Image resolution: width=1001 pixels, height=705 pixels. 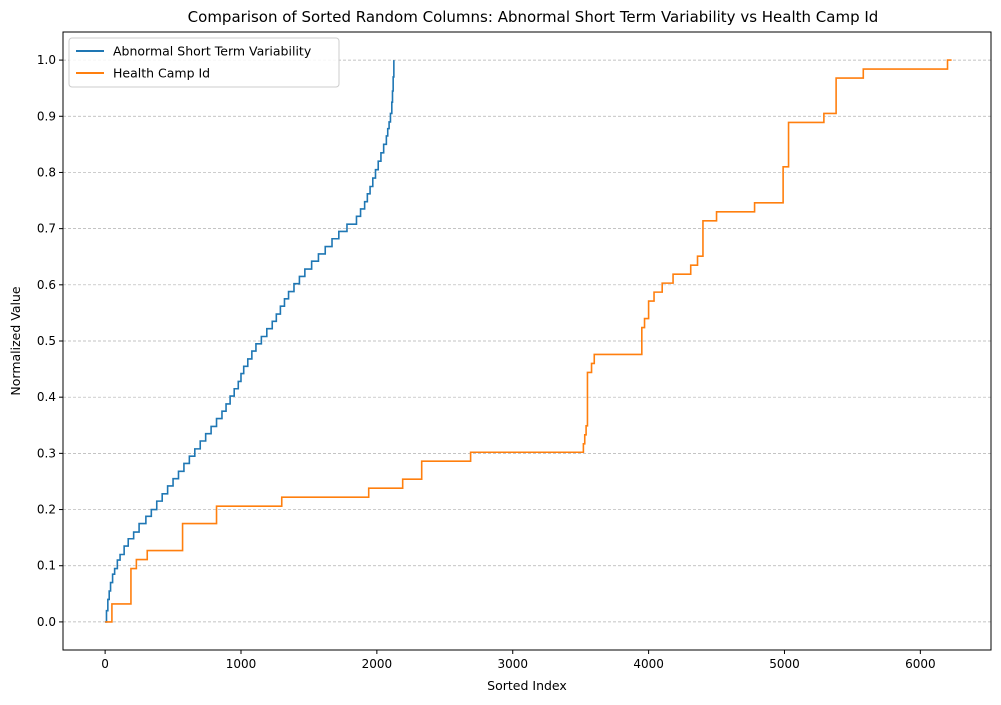 What do you see at coordinates (527, 685) in the screenshot?
I see `x-axis-label: Sorted Index` at bounding box center [527, 685].